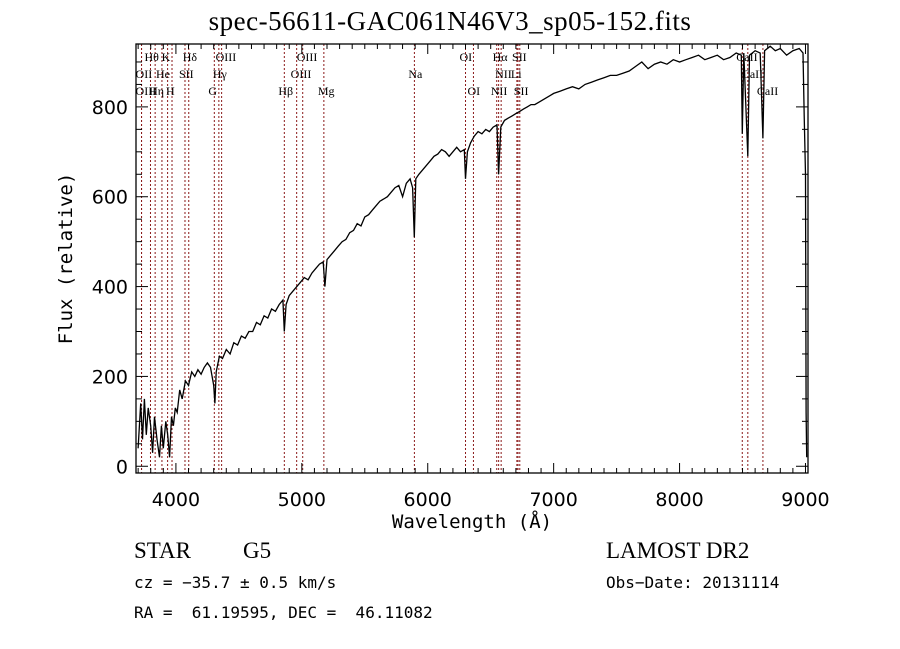  Describe the element at coordinates (190, 57) in the screenshot. I see `line-label: Hδ` at that location.